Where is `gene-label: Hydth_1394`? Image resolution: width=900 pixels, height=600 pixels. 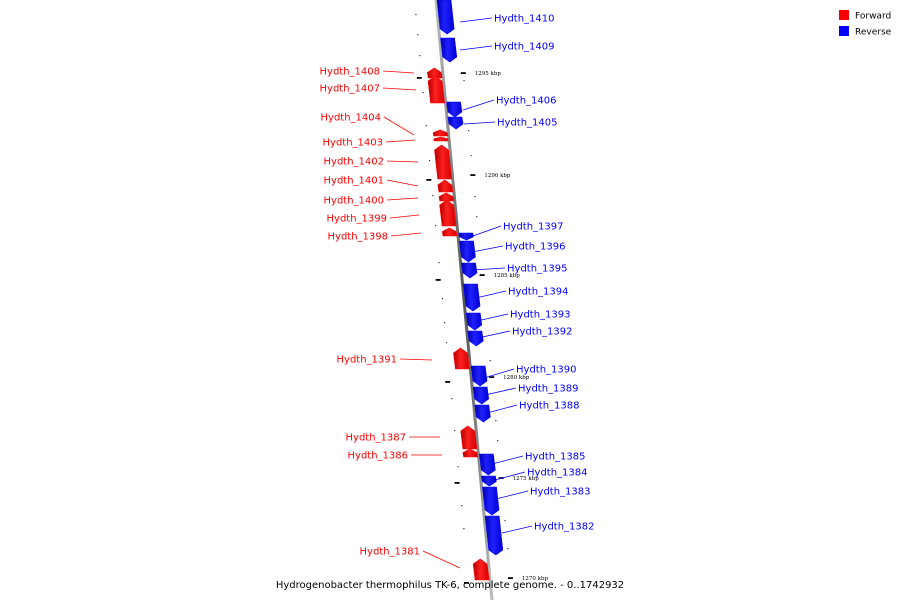
gene-label: Hydth_1394 is located at coordinates (538, 292).